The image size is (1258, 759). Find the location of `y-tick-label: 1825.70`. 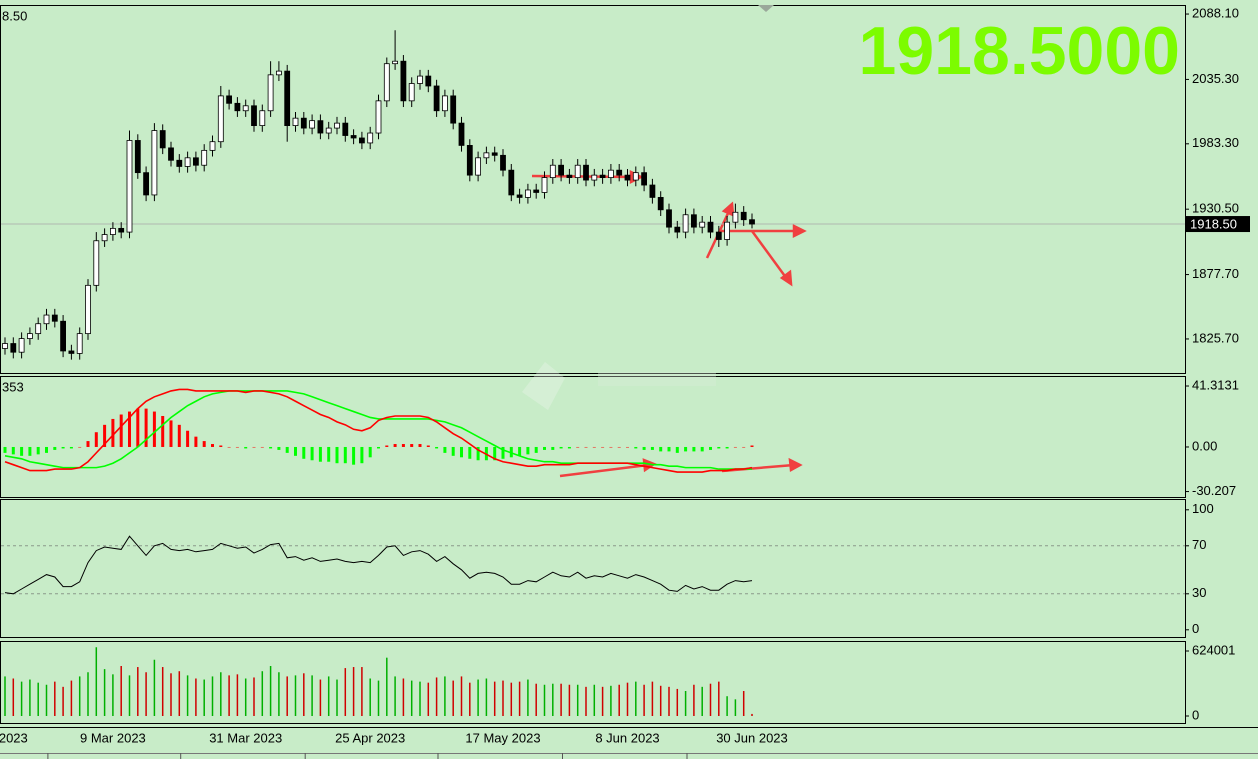

y-tick-label: 1825.70 is located at coordinates (1215, 337).